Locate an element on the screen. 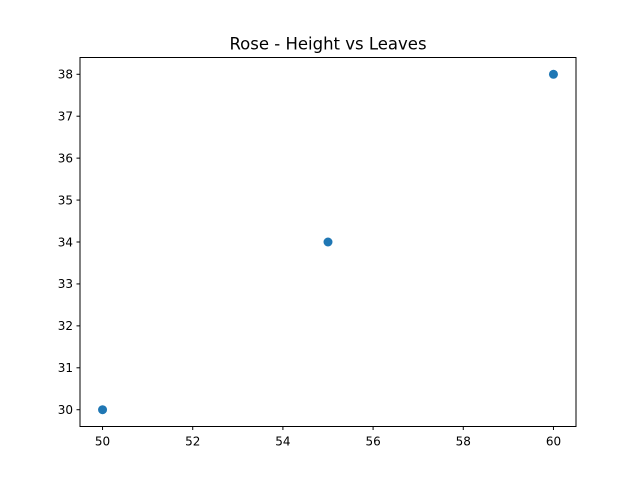 This screenshot has height=480, width=640. y-tick-label: 31 is located at coordinates (65, 368).